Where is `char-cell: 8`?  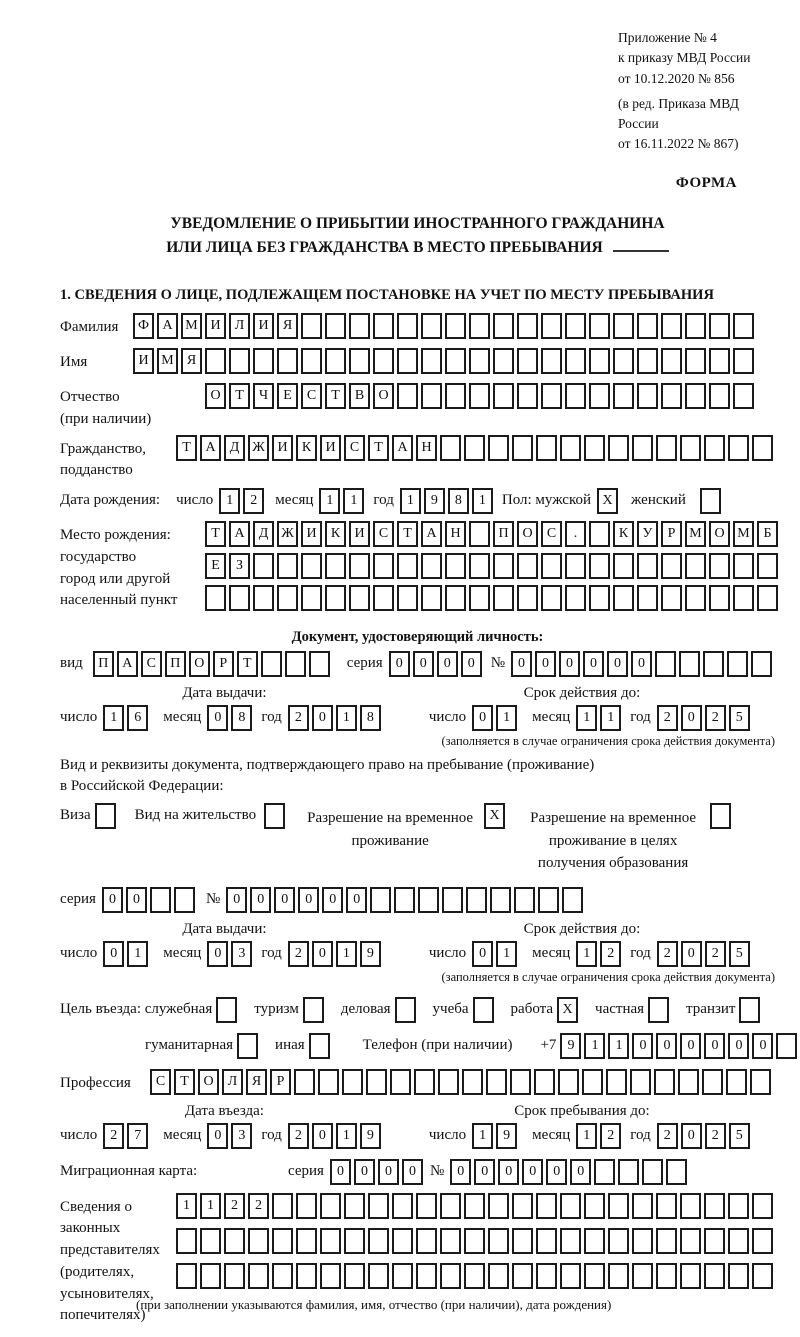
char-cell: 8 is located at coordinates (370, 718).